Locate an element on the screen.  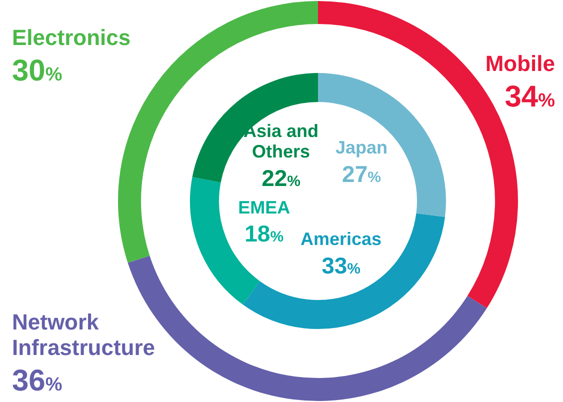
data-label: 27% is located at coordinates (361, 173).